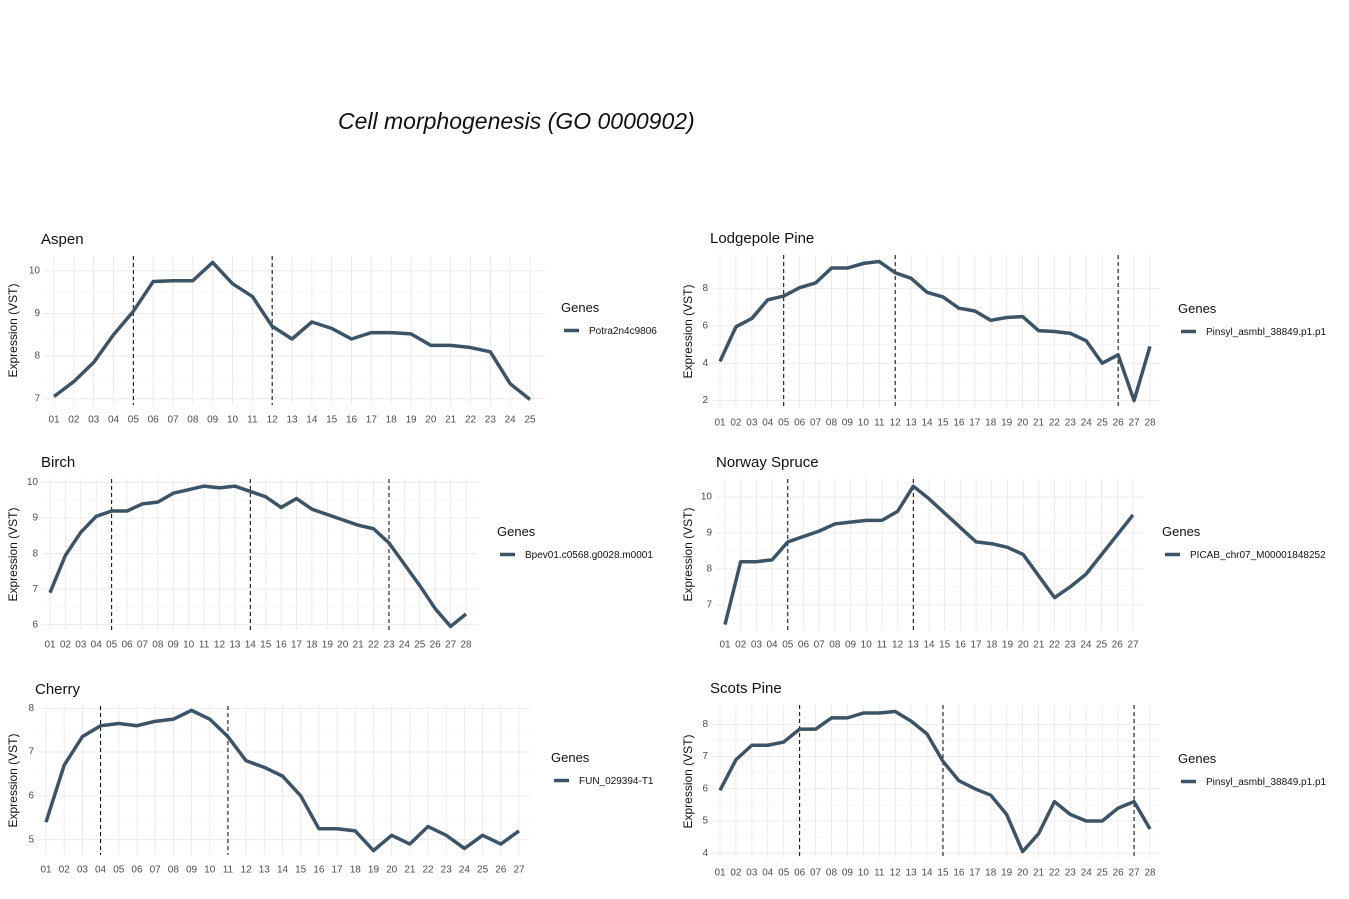  I want to click on x-tick-label: 28, so click(466, 645).